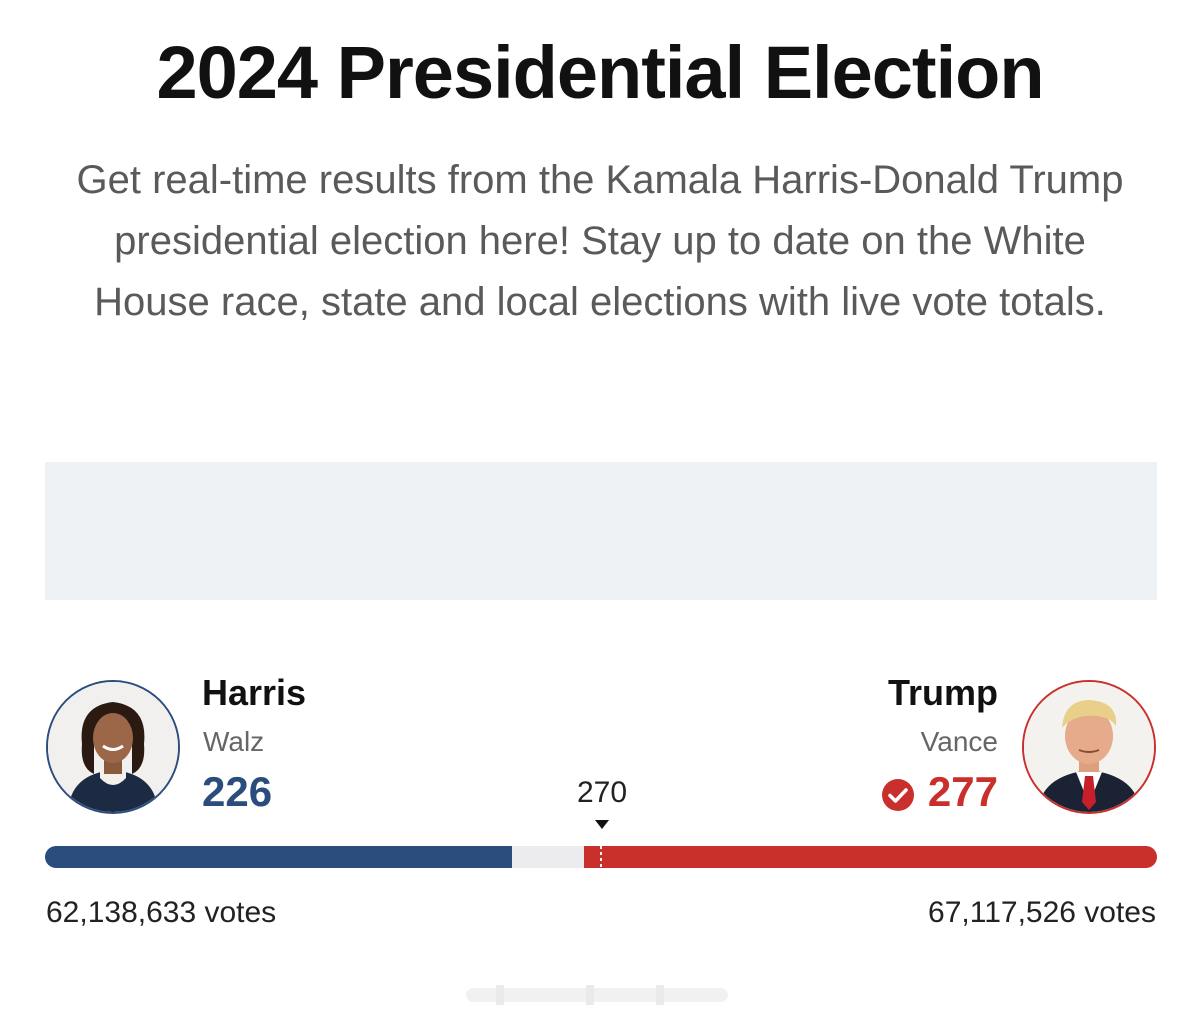  What do you see at coordinates (870, 857) in the screenshot?
I see `trump-bar-fill` at bounding box center [870, 857].